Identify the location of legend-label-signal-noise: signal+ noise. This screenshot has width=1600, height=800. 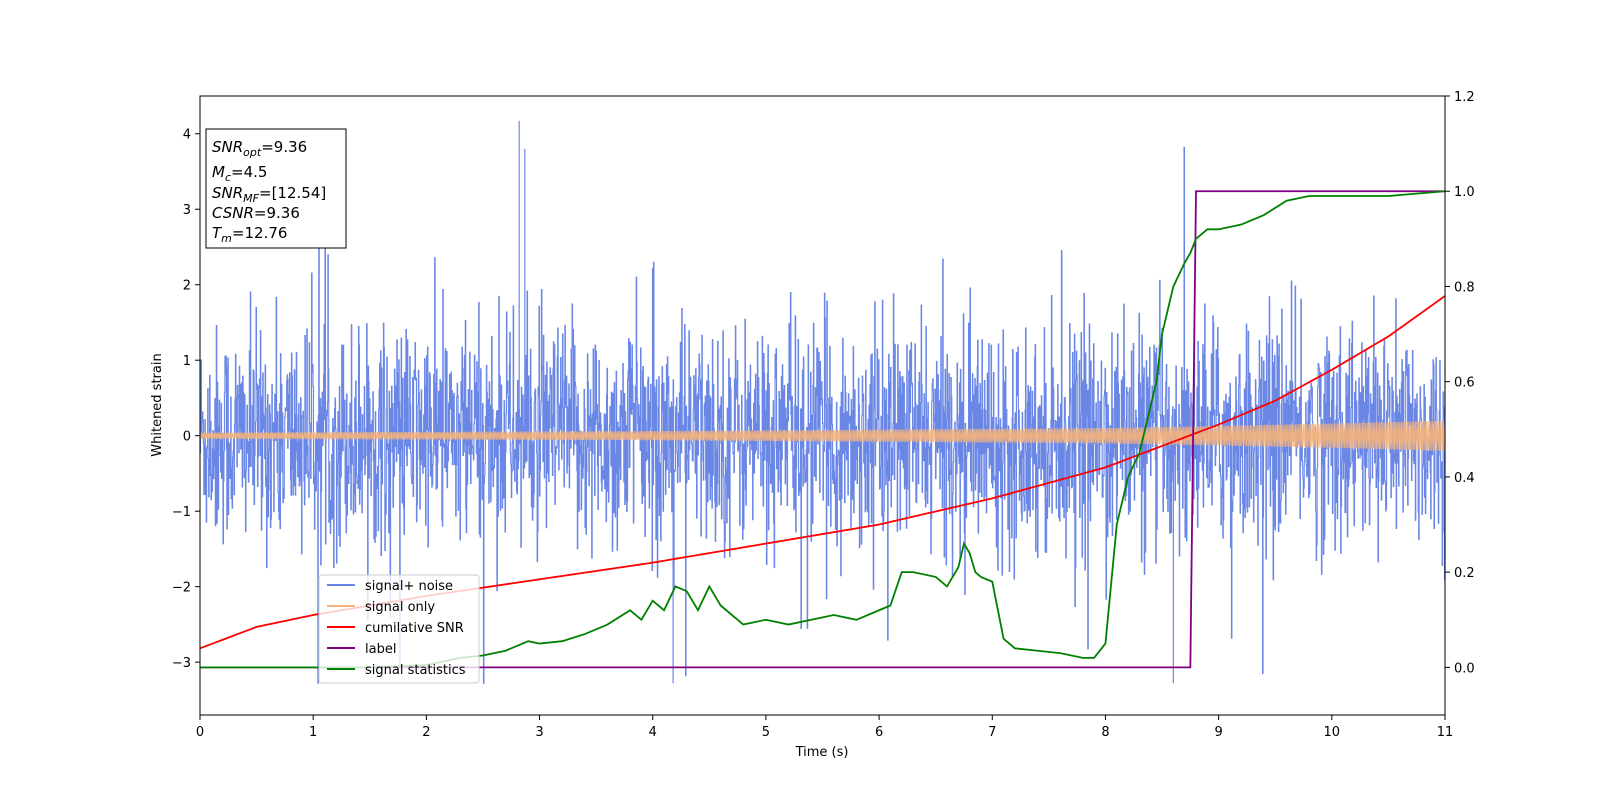
(409, 586).